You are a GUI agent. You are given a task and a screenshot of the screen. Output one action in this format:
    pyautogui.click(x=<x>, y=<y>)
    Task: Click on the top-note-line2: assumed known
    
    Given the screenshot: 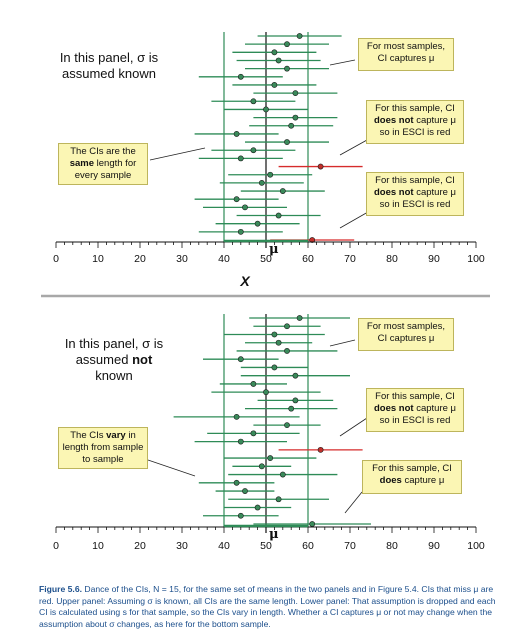 What is the action you would take?
    pyautogui.click(x=109, y=73)
    